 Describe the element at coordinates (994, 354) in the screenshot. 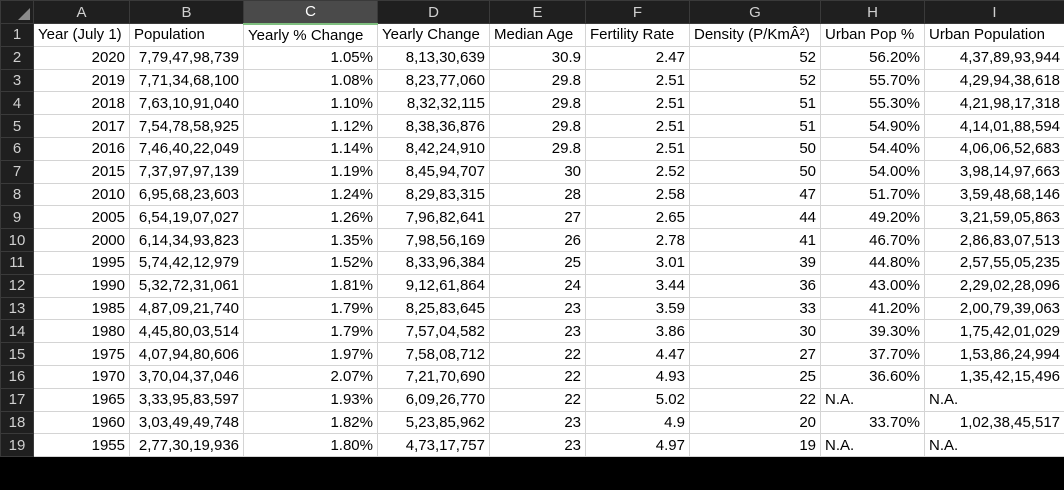

I see `data-cell: 1,53,86,24,994` at that location.